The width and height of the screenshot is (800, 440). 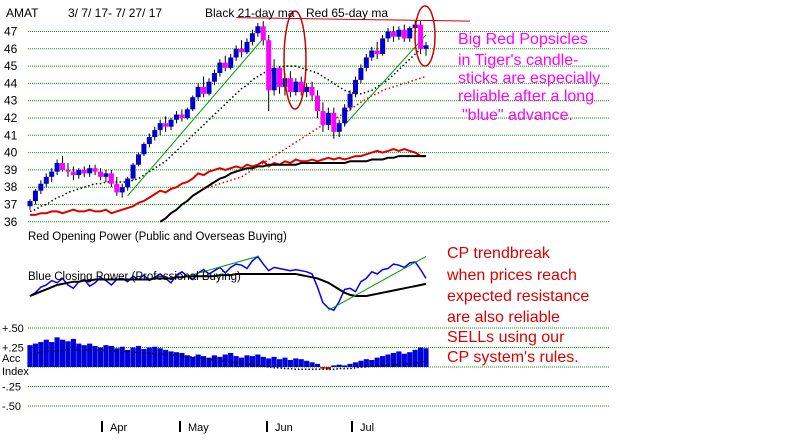 I want to click on resistance-line, so click(x=353, y=19).